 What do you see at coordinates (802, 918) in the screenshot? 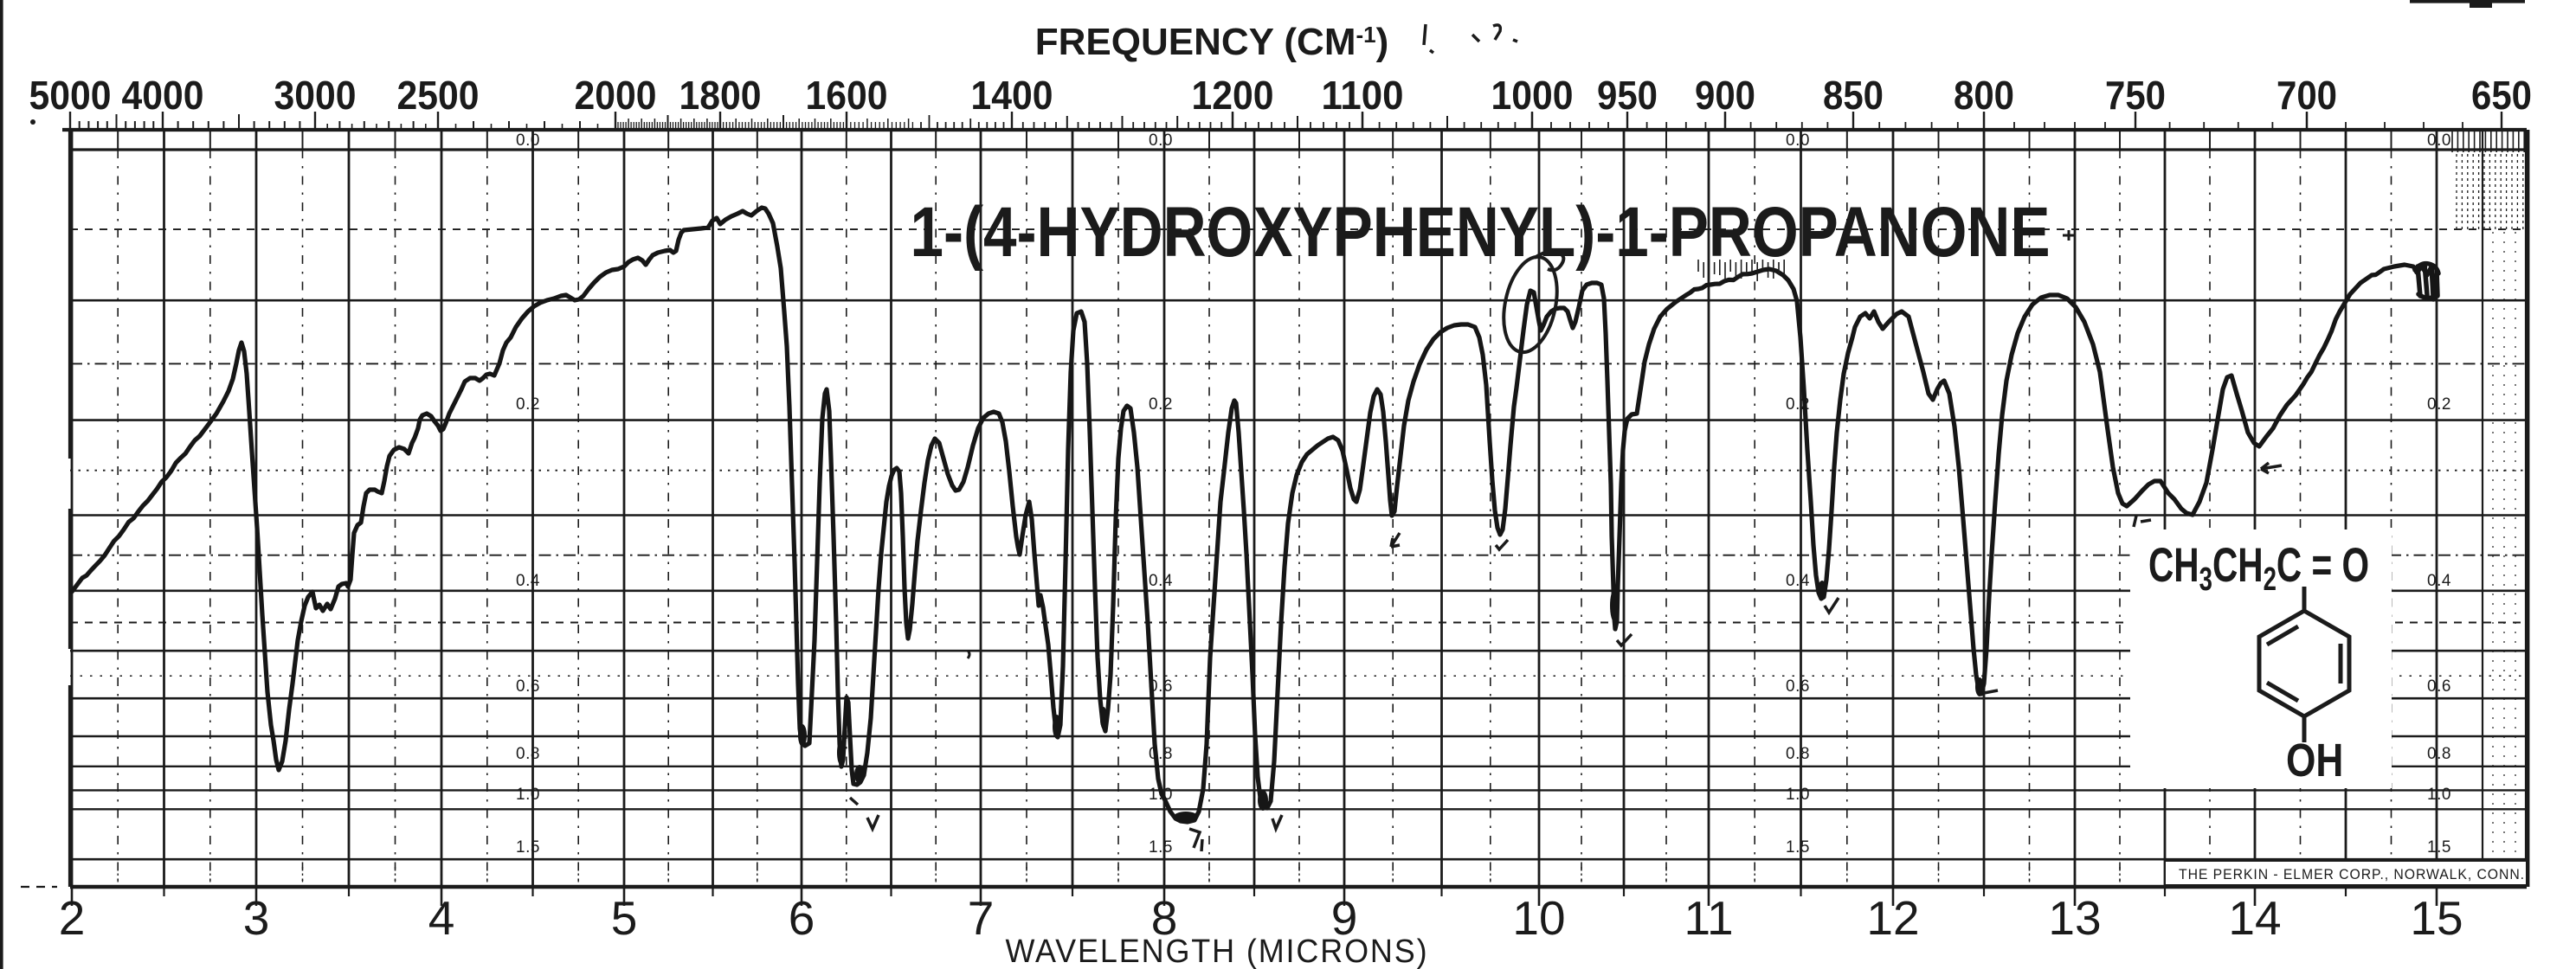
I see `svg-text: 6` at bounding box center [802, 918].